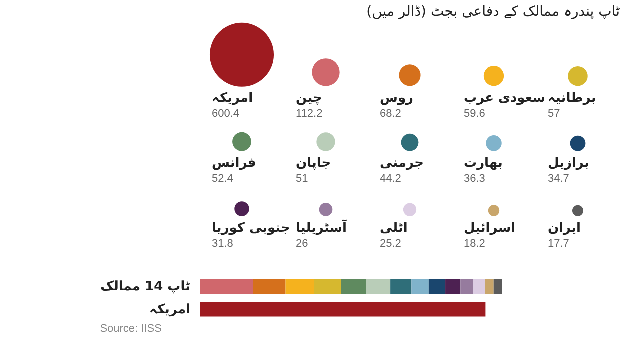 This screenshot has width=640, height=360. What do you see at coordinates (475, 244) in the screenshot?
I see `data-label: 18.2` at bounding box center [475, 244].